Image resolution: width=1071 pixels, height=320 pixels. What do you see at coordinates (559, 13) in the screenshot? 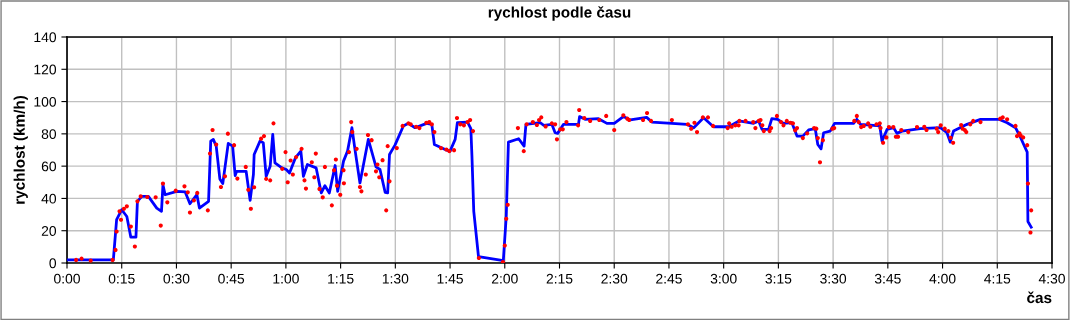
I see `chart-title: rychlost podle času` at bounding box center [559, 13].